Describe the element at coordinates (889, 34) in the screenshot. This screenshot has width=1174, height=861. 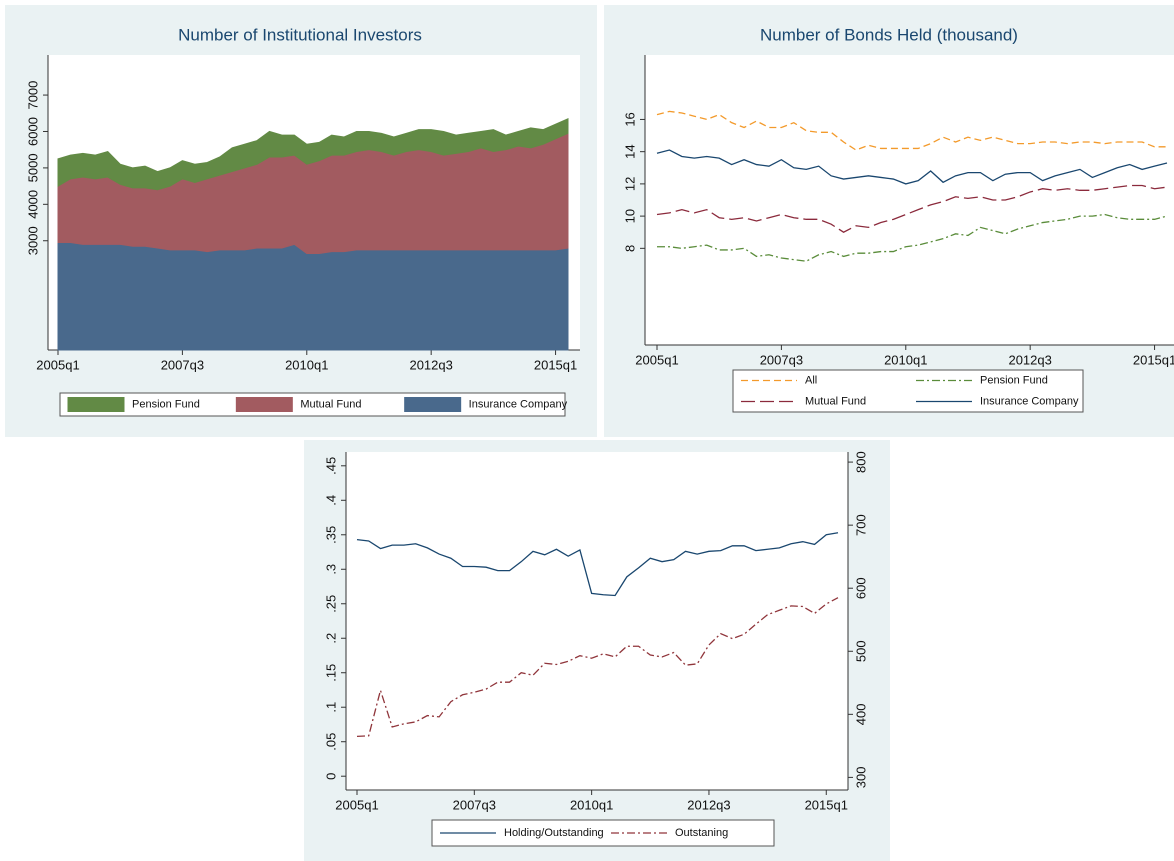
I see `chart-title: Number of Bonds Held (thousand)` at that location.